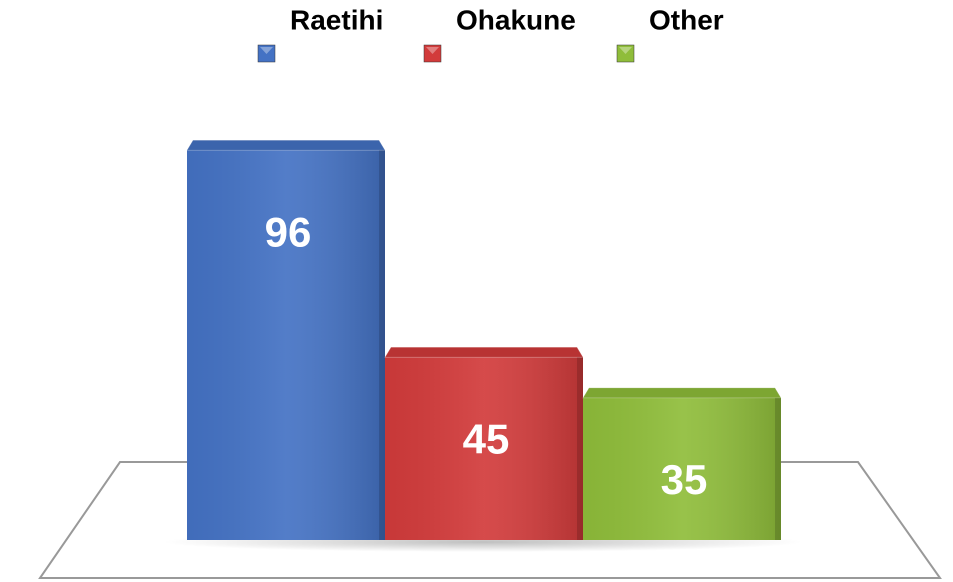 This screenshot has width=953, height=582. What do you see at coordinates (684, 479) in the screenshot?
I see `value-label: 35` at bounding box center [684, 479].